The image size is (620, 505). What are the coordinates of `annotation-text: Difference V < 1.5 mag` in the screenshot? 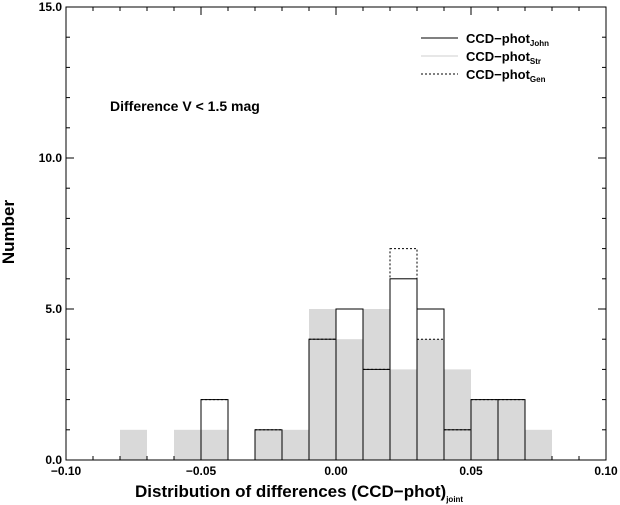 It's located at (185, 106).